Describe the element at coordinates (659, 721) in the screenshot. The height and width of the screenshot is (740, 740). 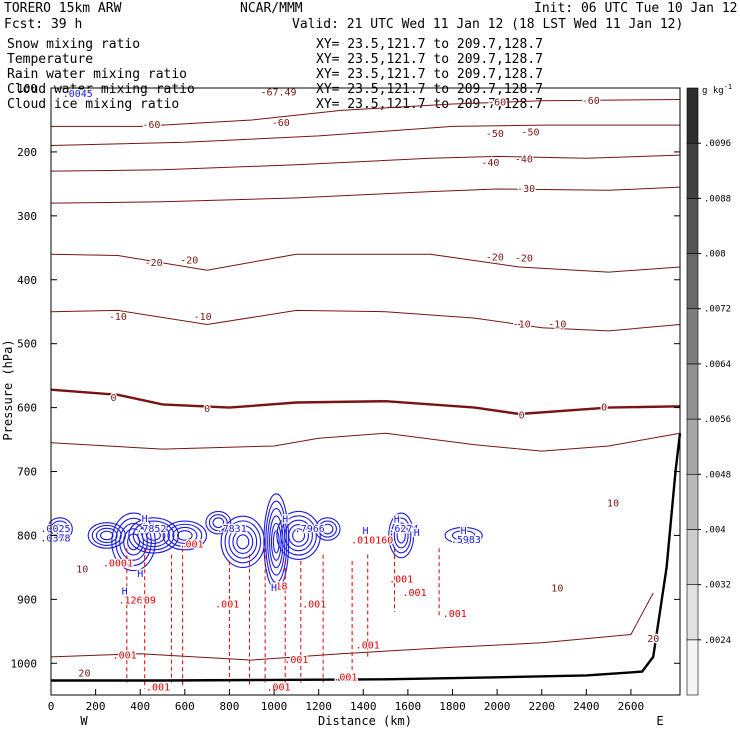
I see `east-endpoint-label: E` at that location.